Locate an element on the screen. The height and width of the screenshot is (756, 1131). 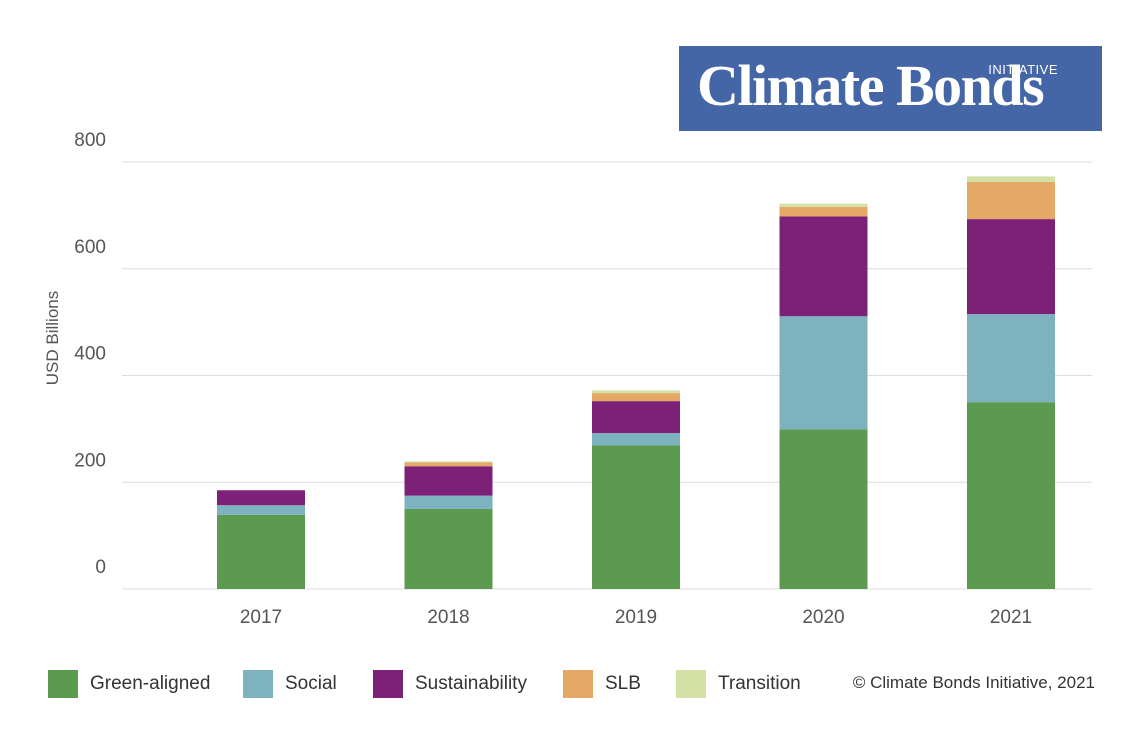
bar-segment-social-2020 is located at coordinates (823, 373).